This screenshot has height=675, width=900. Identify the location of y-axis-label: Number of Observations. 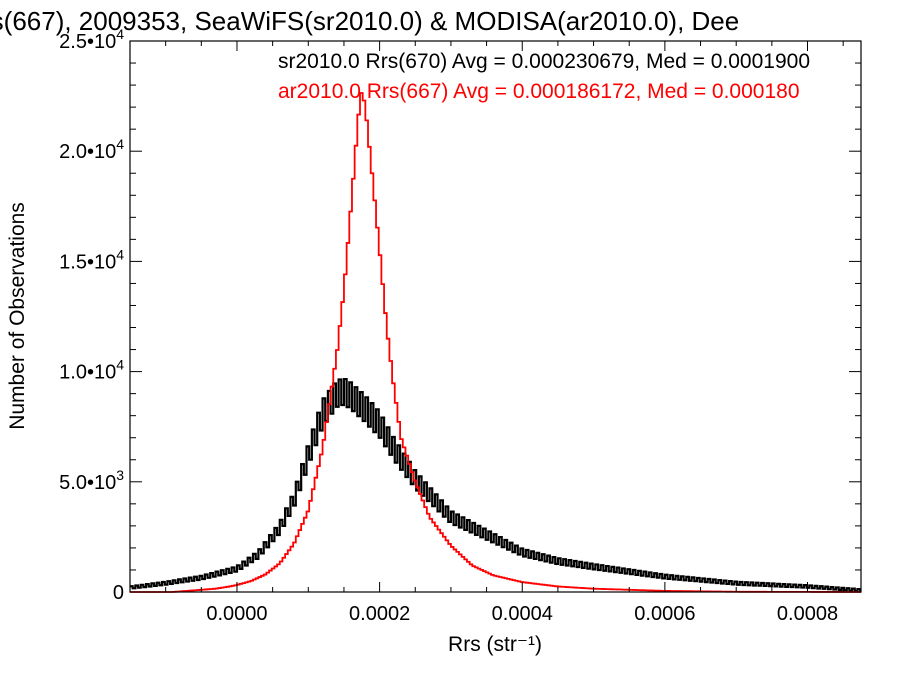
(17, 316).